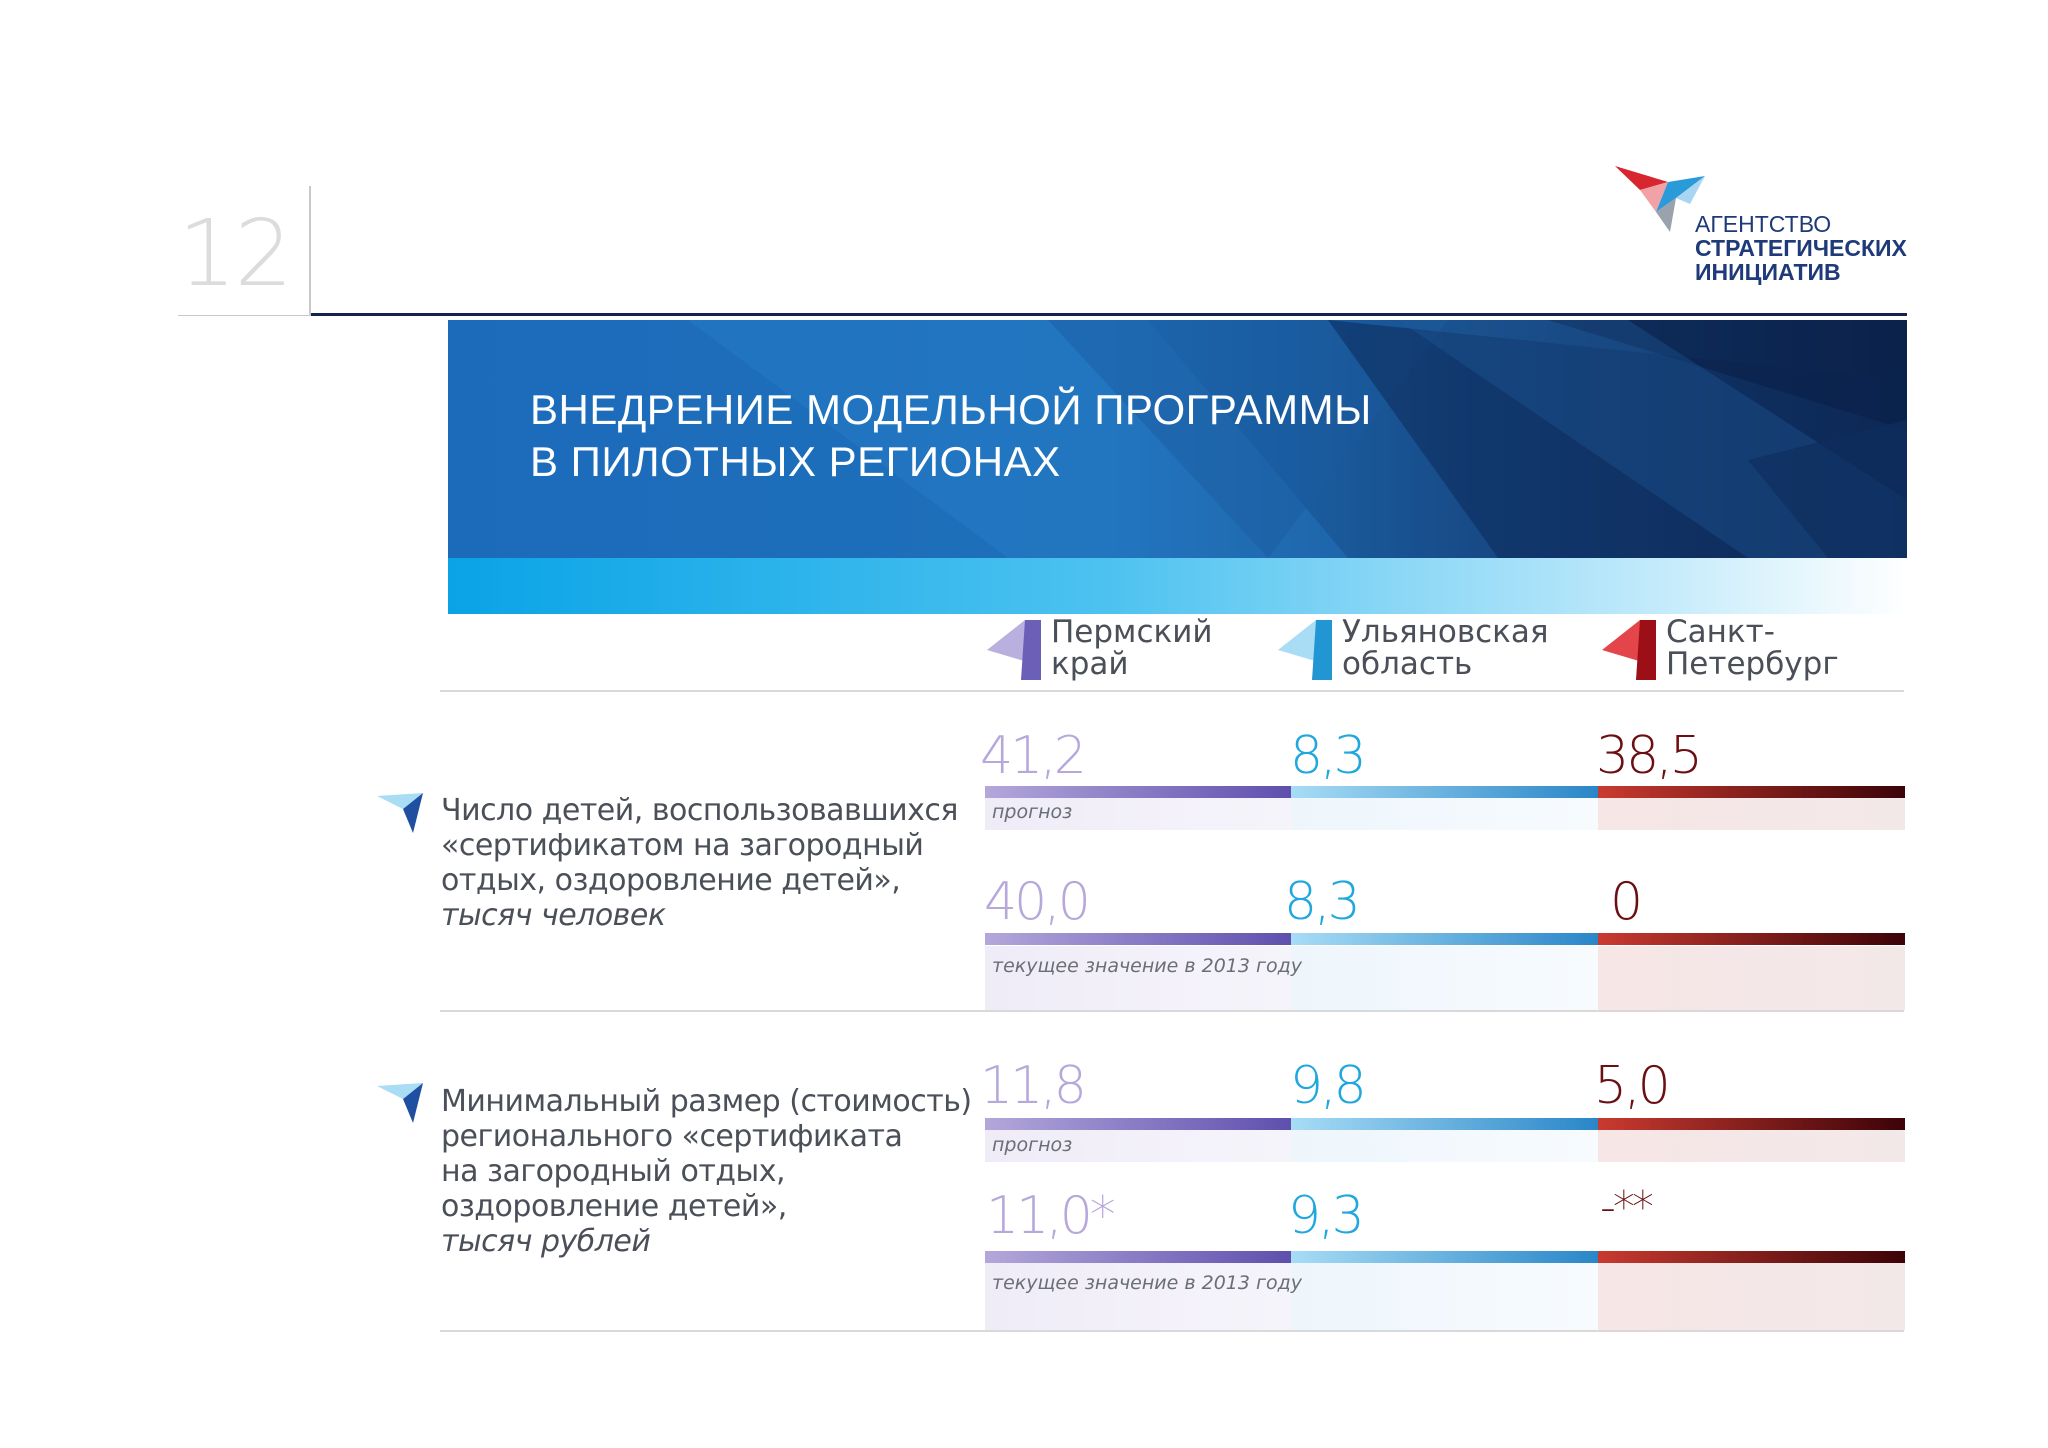 The image size is (2048, 1448). I want to click on ulyanovsk-marker-icon, so click(1305, 650).